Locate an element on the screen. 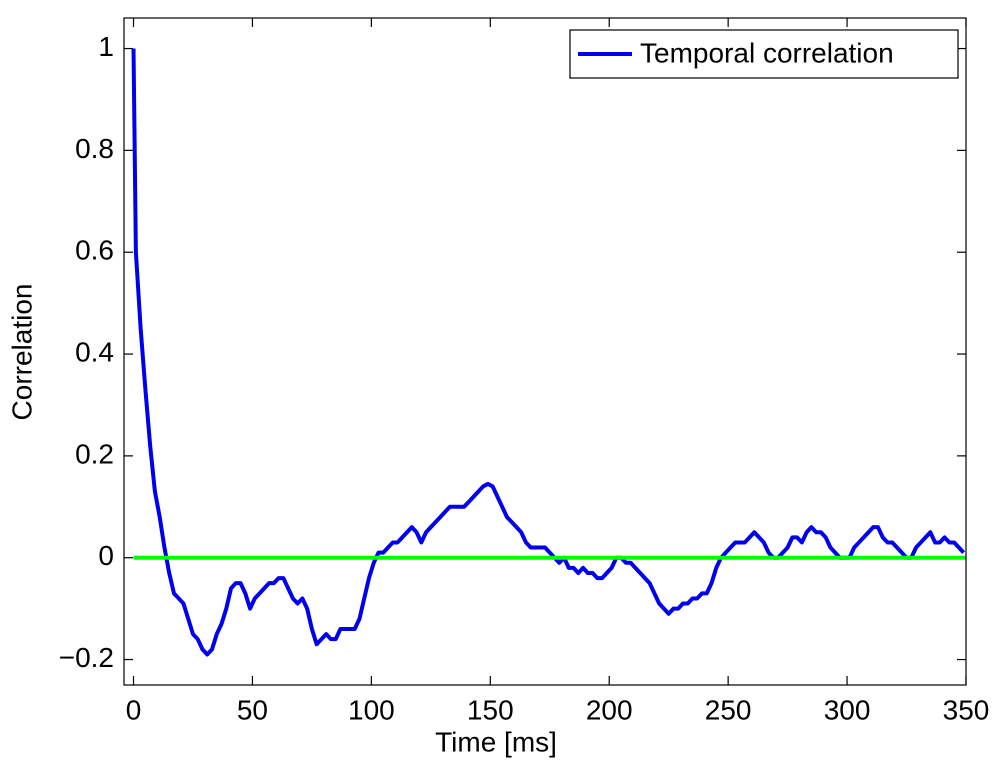 This screenshot has width=1002, height=770. x-tick-label: 50 is located at coordinates (252, 709).